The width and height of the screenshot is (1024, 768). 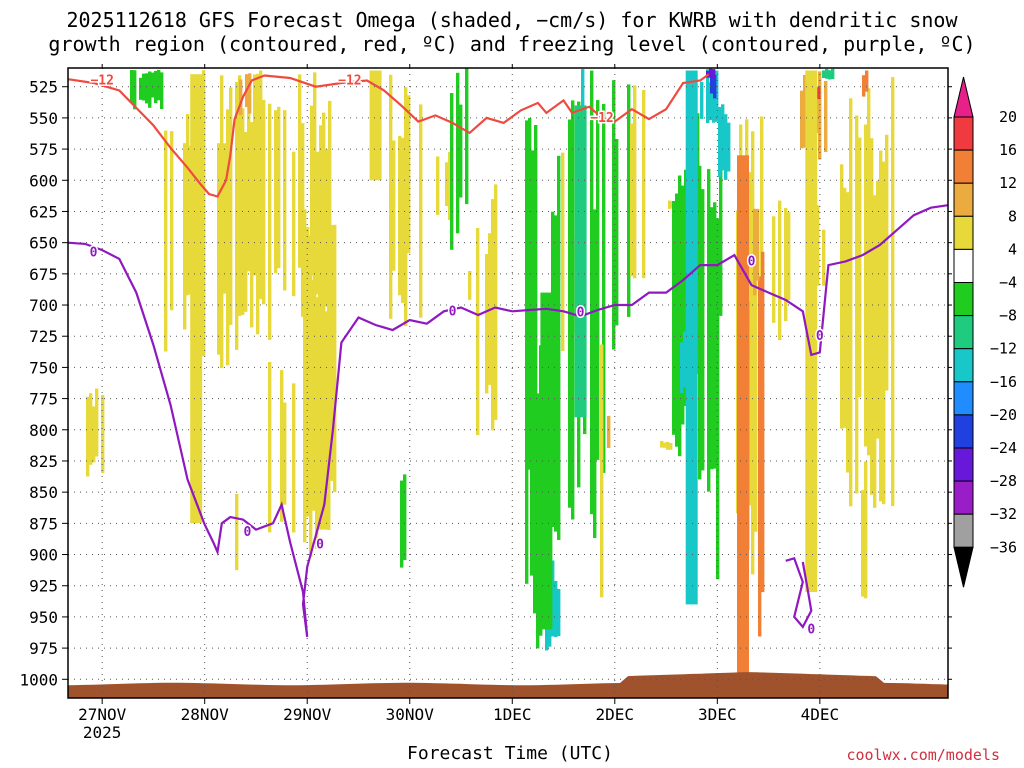 I want to click on y-tick-label: 825, so click(x=43, y=461).